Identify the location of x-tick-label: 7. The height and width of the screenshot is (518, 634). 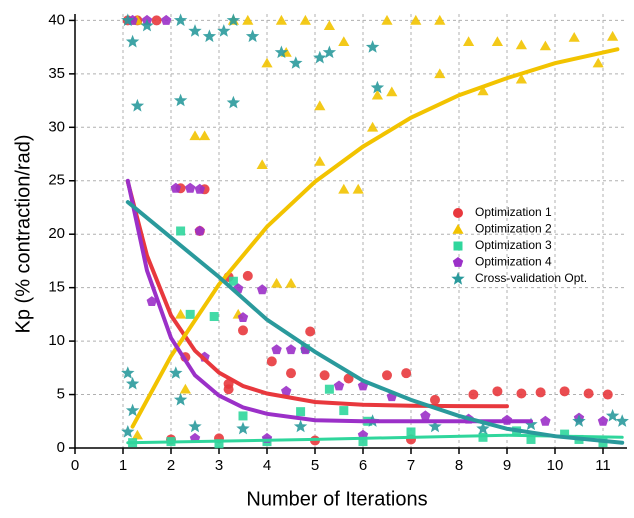
(411, 465).